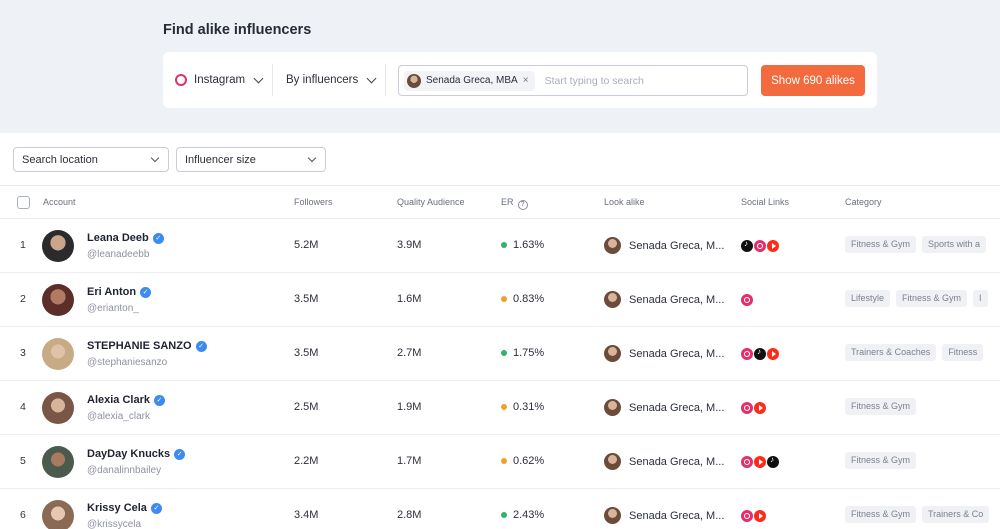 The height and width of the screenshot is (529, 1000). What do you see at coordinates (306, 407) in the screenshot?
I see `followers-value: 2.5M` at bounding box center [306, 407].